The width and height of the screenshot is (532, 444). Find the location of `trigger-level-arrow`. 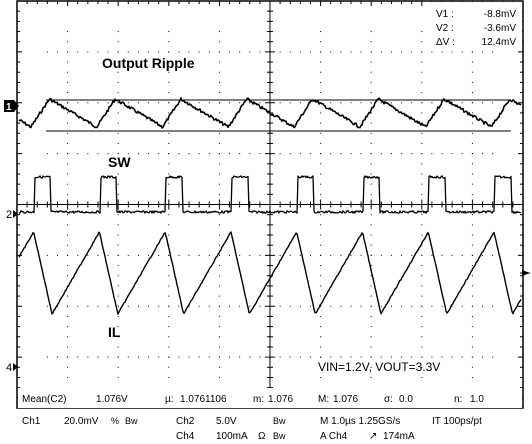

trigger-level-arrow is located at coordinates (525, 273).